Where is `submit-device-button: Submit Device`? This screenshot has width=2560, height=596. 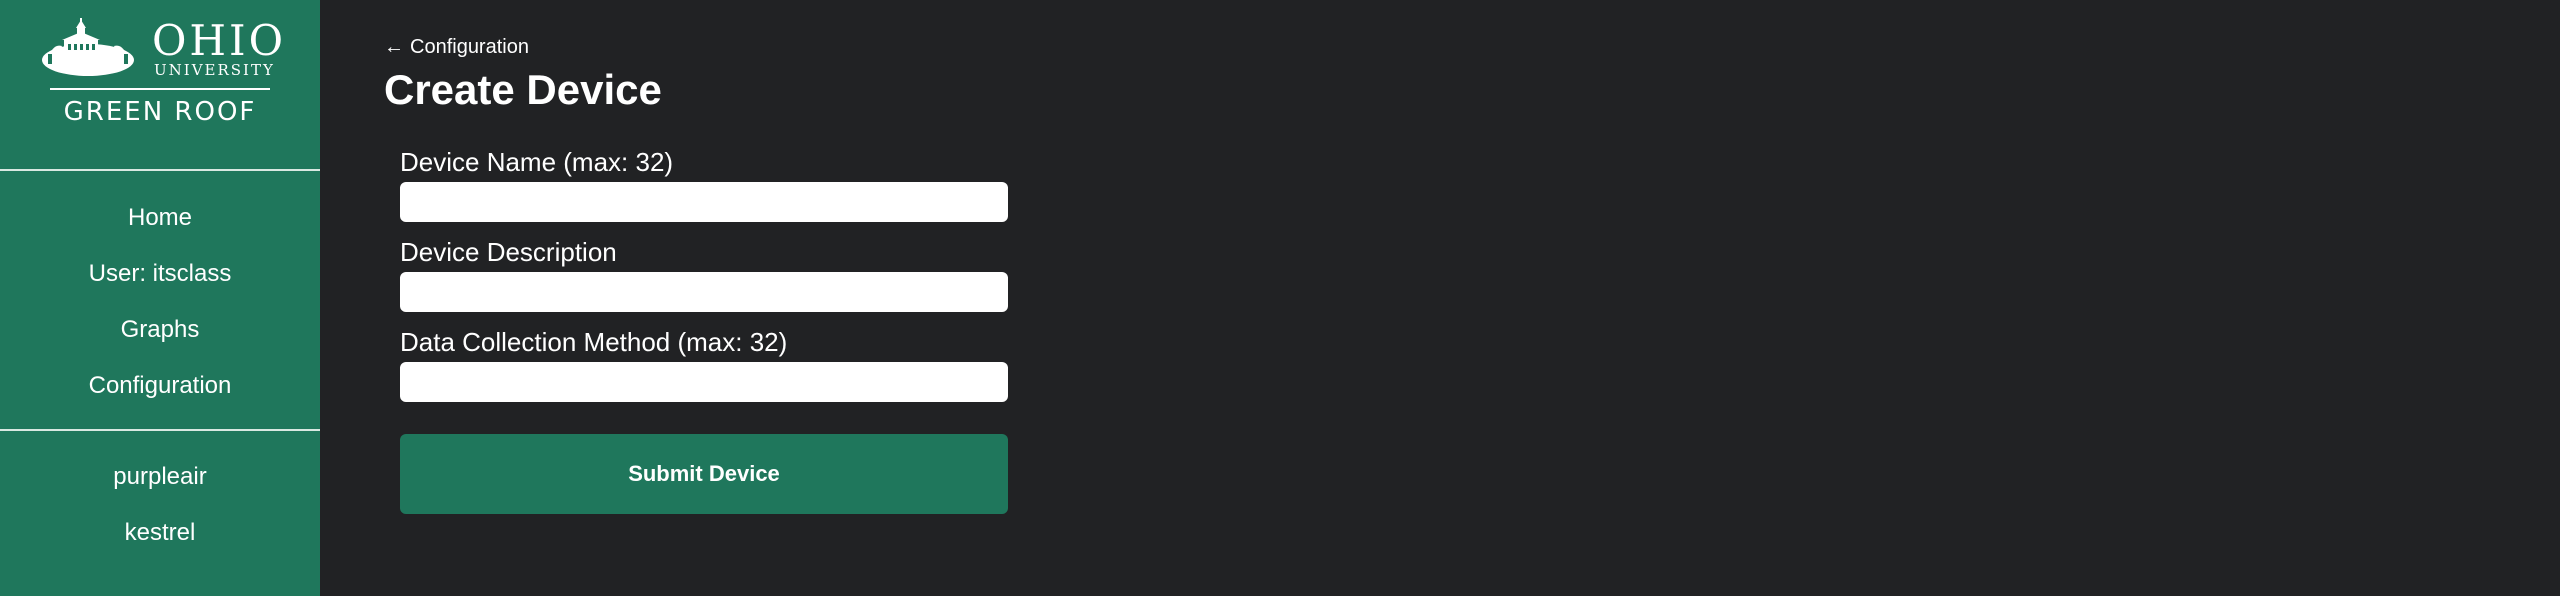
submit-device-button: Submit Device is located at coordinates (704, 474).